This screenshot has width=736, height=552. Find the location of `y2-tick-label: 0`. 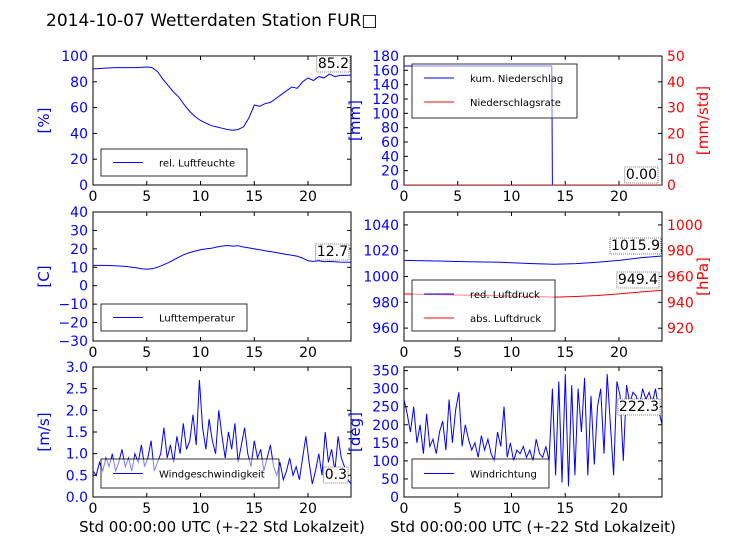

y2-tick-label: 0 is located at coordinates (671, 186).